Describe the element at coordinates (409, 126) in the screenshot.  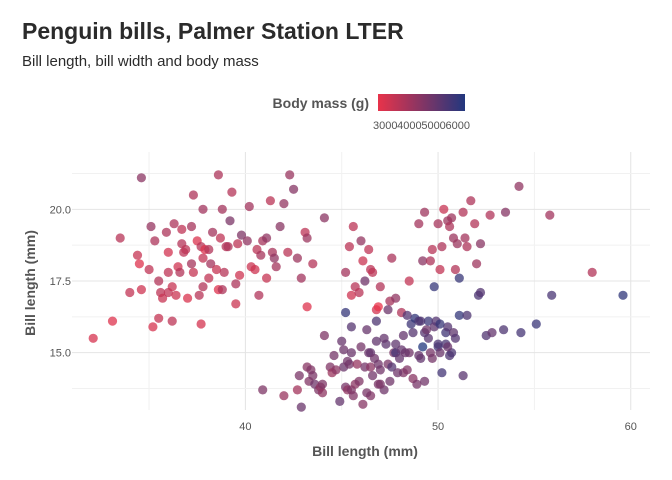
I see `legend-tick-label: 4000` at that location.